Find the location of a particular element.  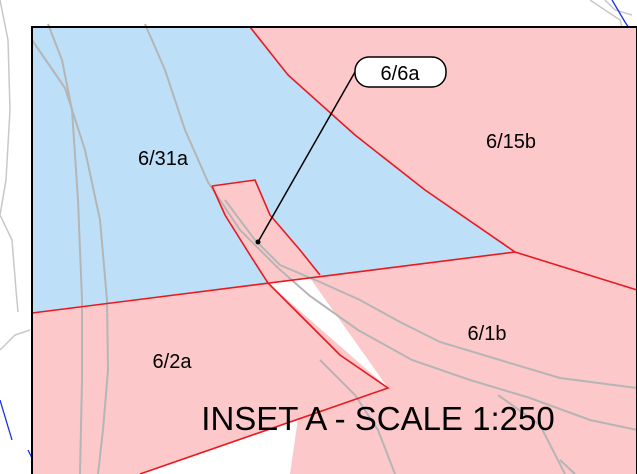

callout-box is located at coordinates (400, 72).